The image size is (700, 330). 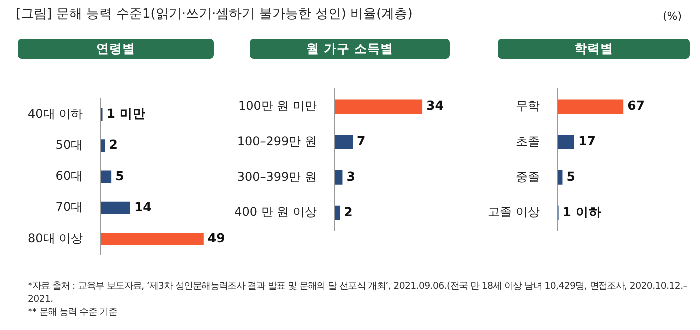 What do you see at coordinates (594, 49) in the screenshot?
I see `chart-title: 학력별` at bounding box center [594, 49].